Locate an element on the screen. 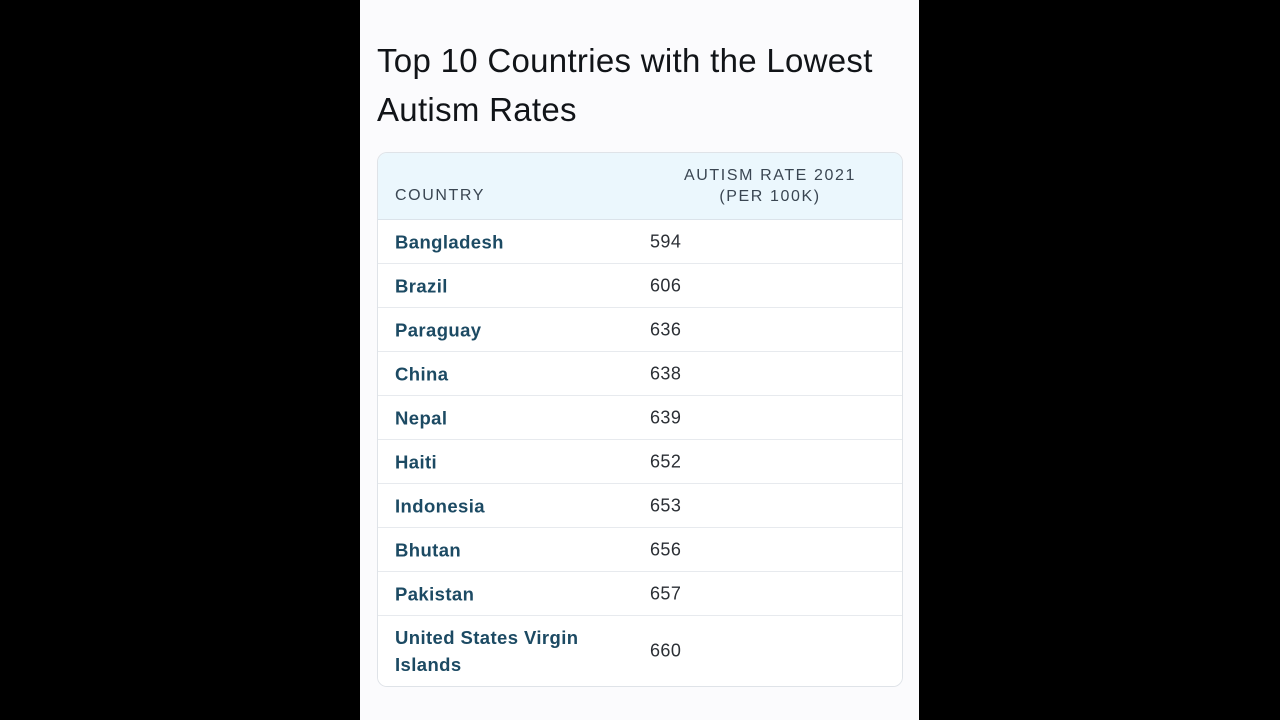 This screenshot has width=1280, height=720. rate-cell: 656 is located at coordinates (666, 549).